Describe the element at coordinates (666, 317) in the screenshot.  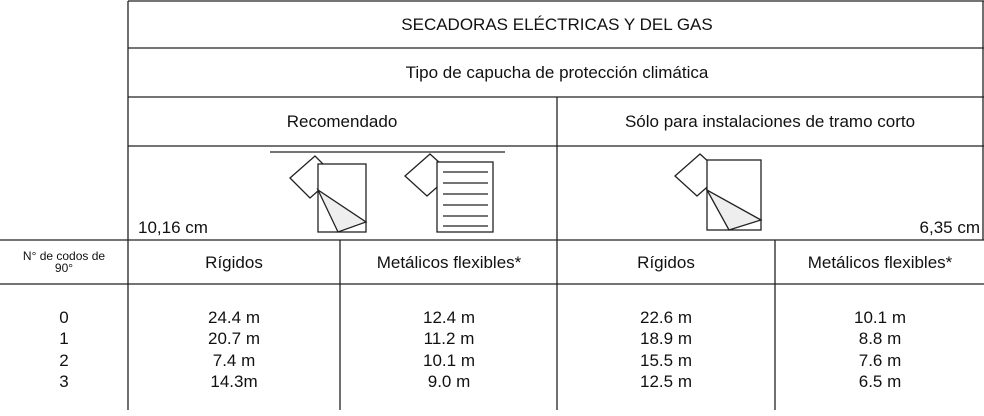
I see `table-cell: 22.6 m` at that location.